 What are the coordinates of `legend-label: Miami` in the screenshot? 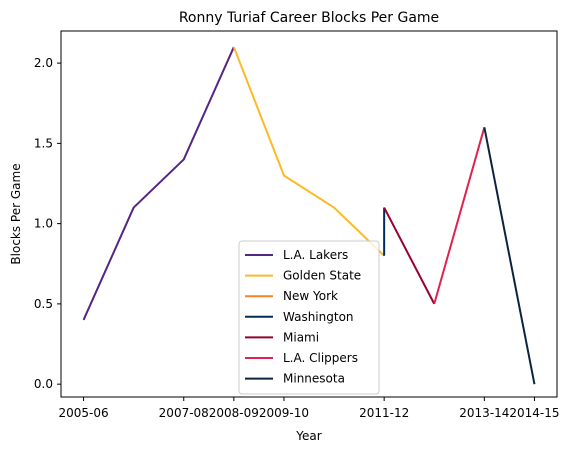 It's located at (301, 337).